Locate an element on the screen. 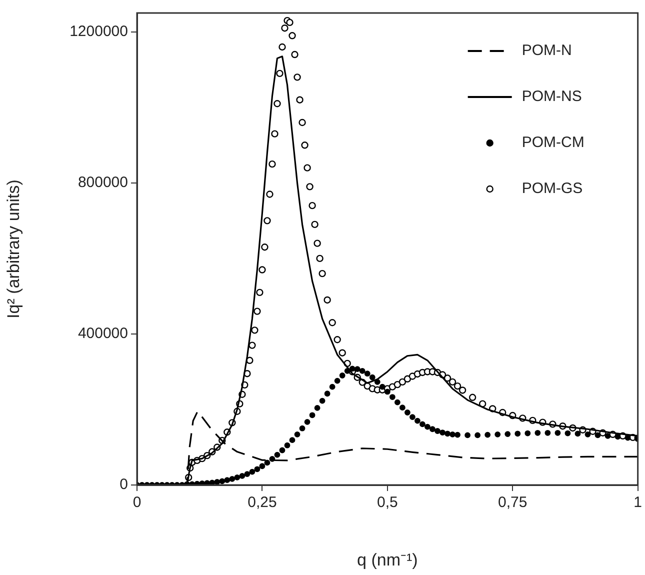 The image size is (645, 575). legend-label: POM-CM is located at coordinates (553, 143).